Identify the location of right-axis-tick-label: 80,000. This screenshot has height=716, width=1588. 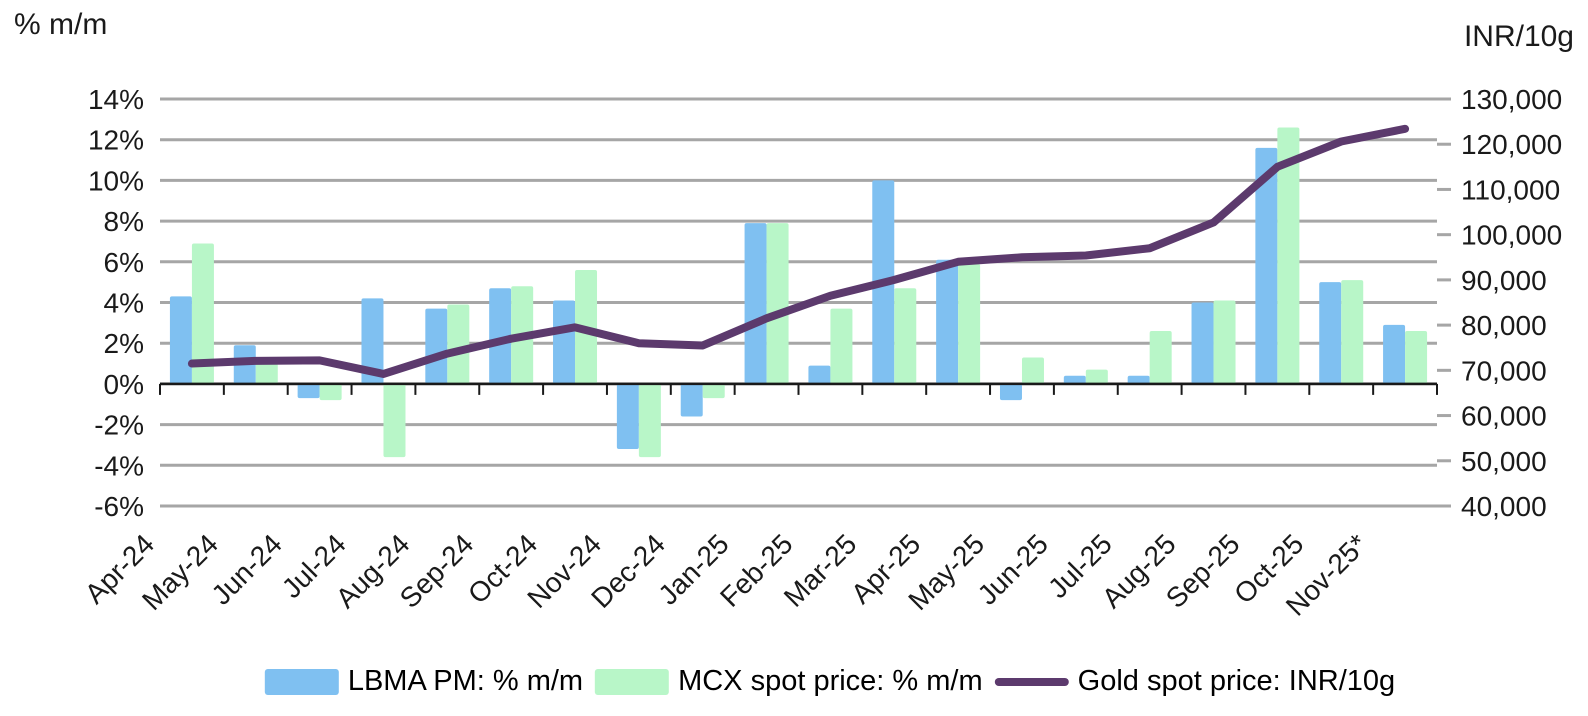
(1504, 325).